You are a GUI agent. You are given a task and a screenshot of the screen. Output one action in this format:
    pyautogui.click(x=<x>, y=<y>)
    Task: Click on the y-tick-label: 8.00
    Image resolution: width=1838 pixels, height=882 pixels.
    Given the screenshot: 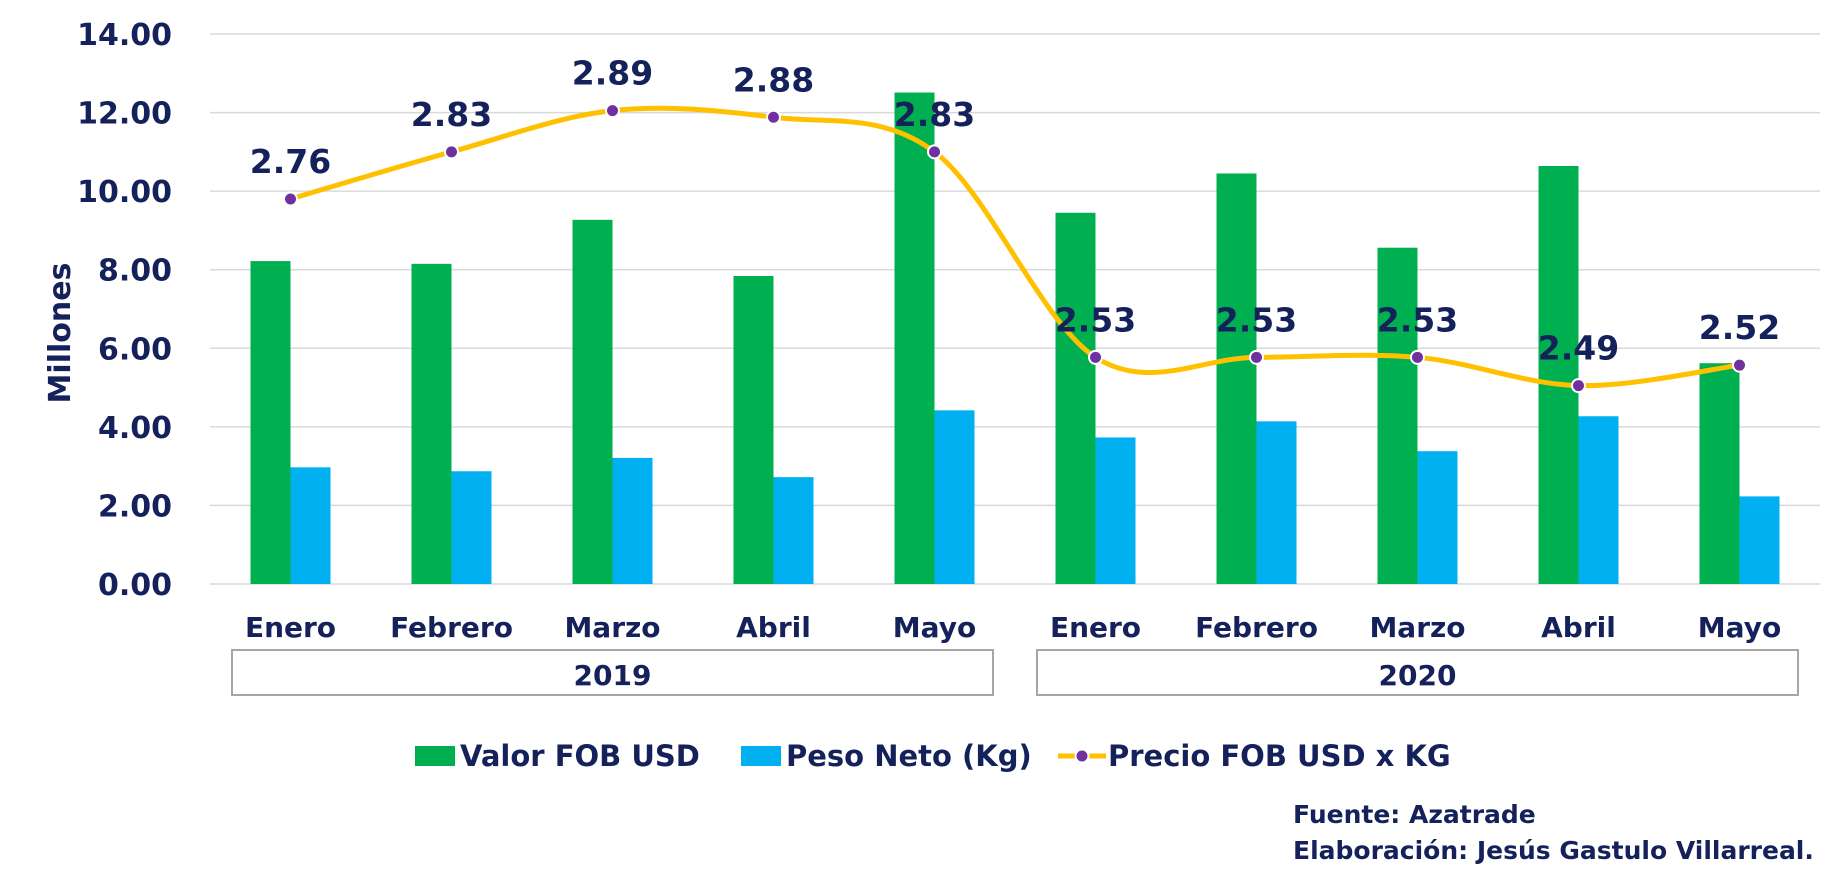 What is the action you would take?
    pyautogui.click(x=135, y=271)
    